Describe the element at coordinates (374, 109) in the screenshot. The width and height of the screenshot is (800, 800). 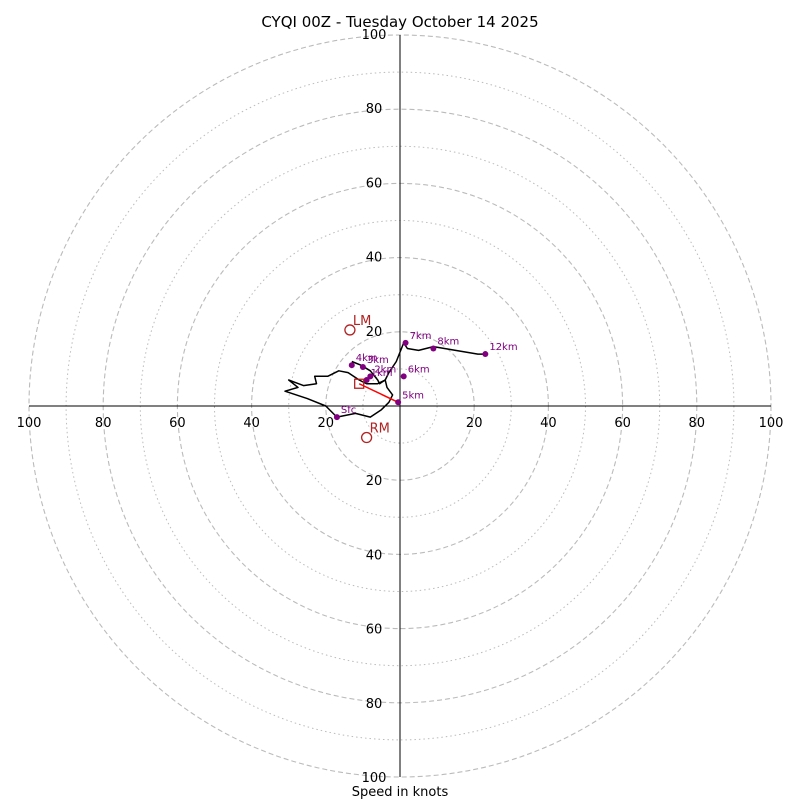
I see `tick-label-north: 80` at that location.